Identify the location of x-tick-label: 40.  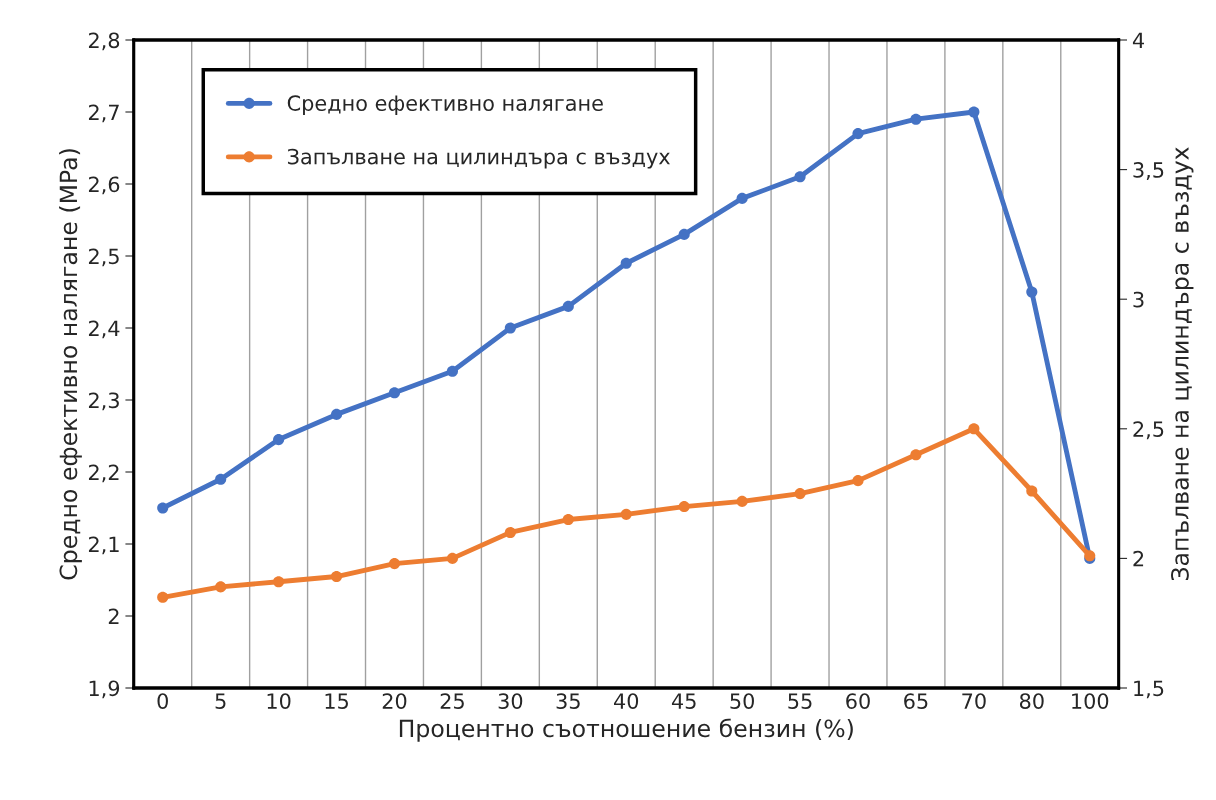
(626, 701).